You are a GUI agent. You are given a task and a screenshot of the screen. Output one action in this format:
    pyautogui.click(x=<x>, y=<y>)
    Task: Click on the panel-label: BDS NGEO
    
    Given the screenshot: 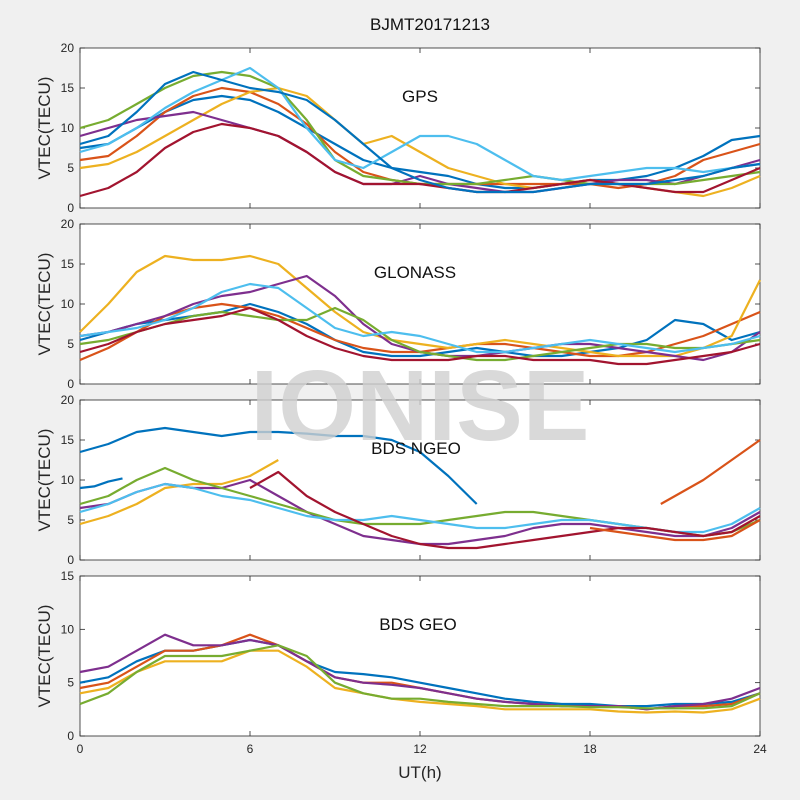 What is the action you would take?
    pyautogui.click(x=416, y=448)
    